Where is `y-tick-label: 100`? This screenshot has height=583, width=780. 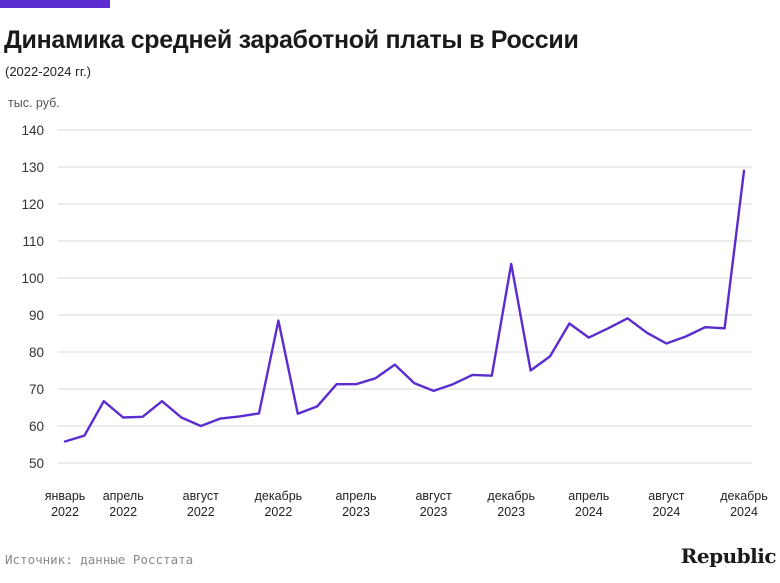 y-tick-label: 100 is located at coordinates (32, 278).